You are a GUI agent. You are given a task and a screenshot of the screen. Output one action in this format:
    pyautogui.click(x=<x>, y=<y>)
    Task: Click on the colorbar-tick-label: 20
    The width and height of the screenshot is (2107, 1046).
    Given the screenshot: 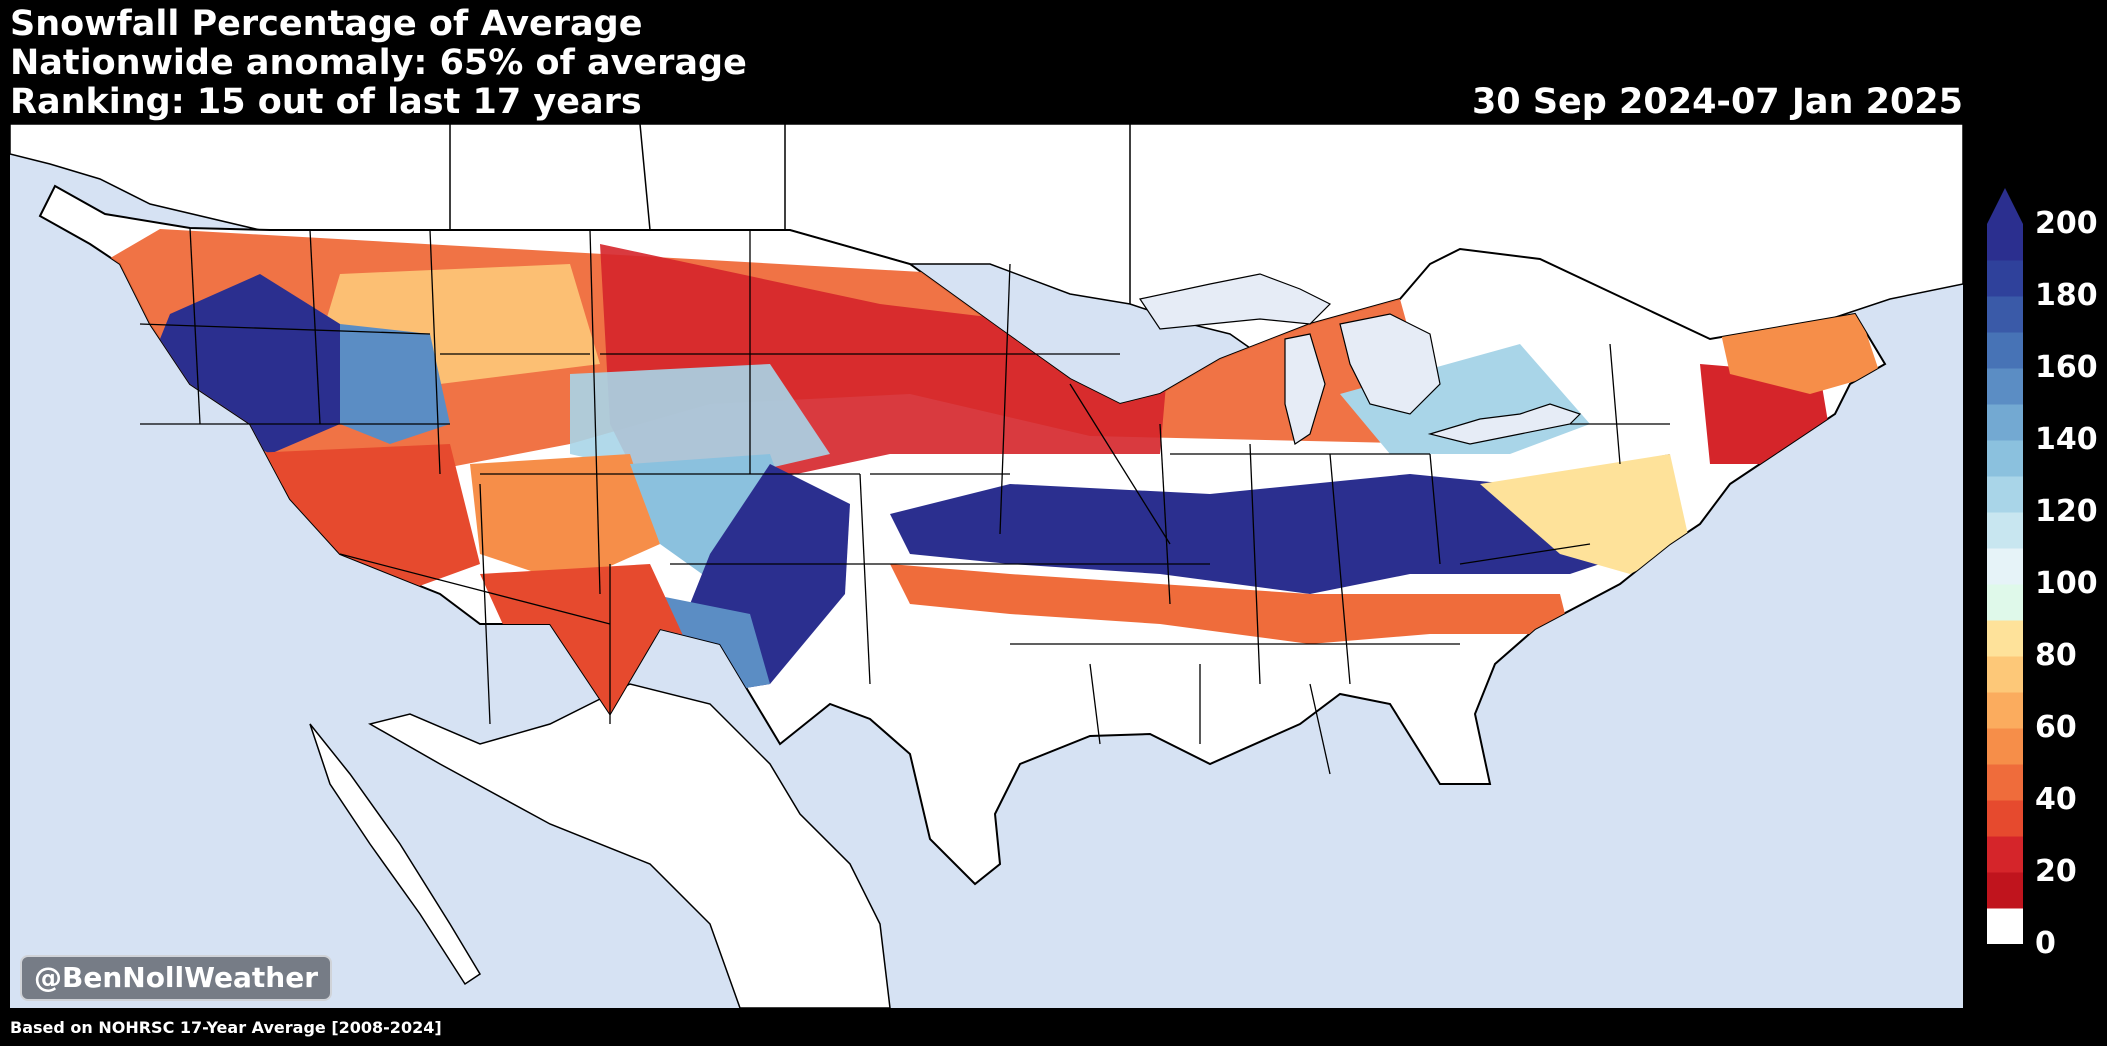 What is the action you would take?
    pyautogui.click(x=2056, y=871)
    